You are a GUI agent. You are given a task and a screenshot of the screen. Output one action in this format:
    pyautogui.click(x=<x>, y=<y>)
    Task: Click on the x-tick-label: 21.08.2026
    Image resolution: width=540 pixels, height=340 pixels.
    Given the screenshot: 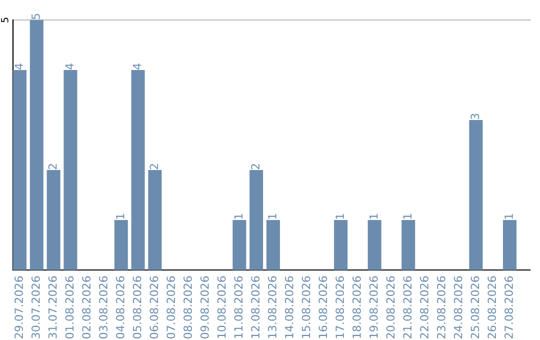 What is the action you would take?
    pyautogui.click(x=407, y=307)
    